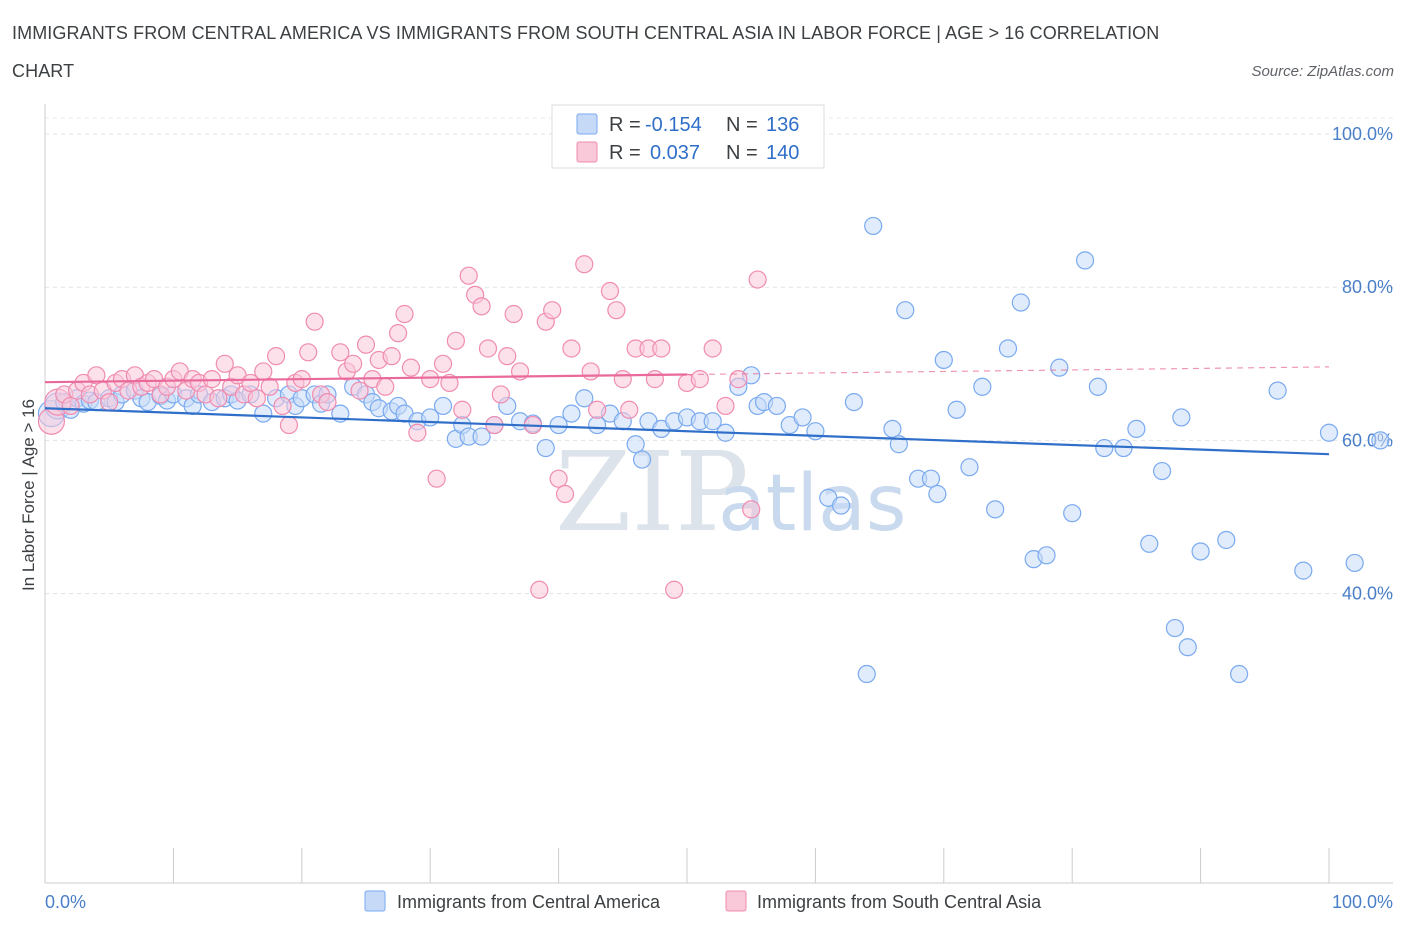  What do you see at coordinates (742, 153) in the screenshot?
I see `legend-n-label-2: N =` at bounding box center [742, 153].